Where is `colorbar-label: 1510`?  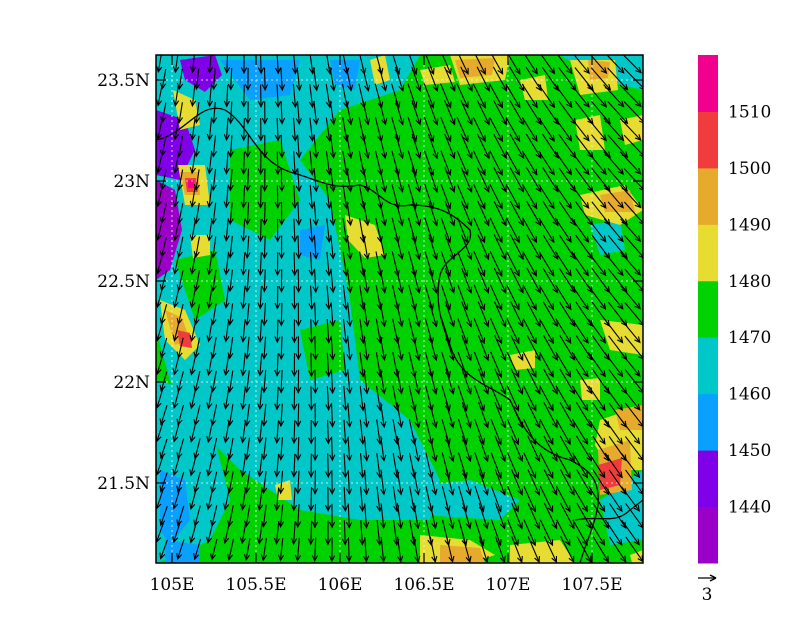 colorbar-label: 1510 is located at coordinates (749, 112).